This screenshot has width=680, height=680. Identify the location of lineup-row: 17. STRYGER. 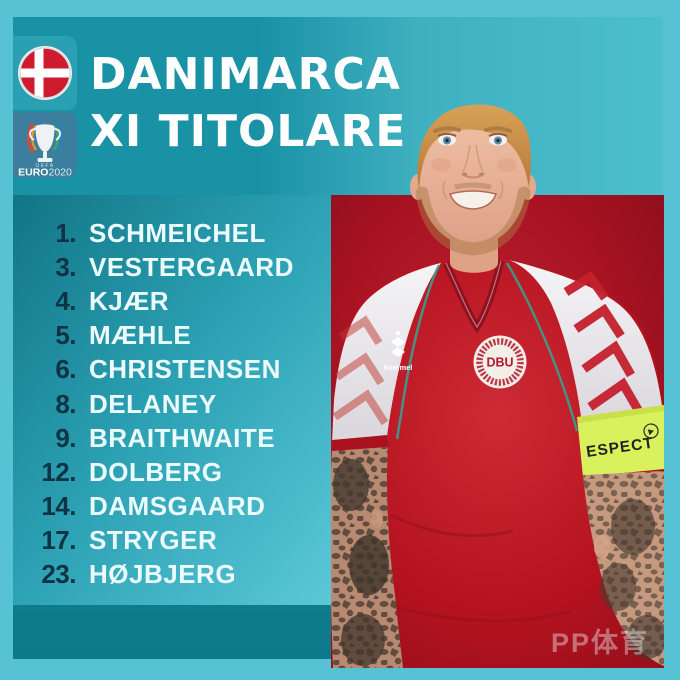
(180, 541).